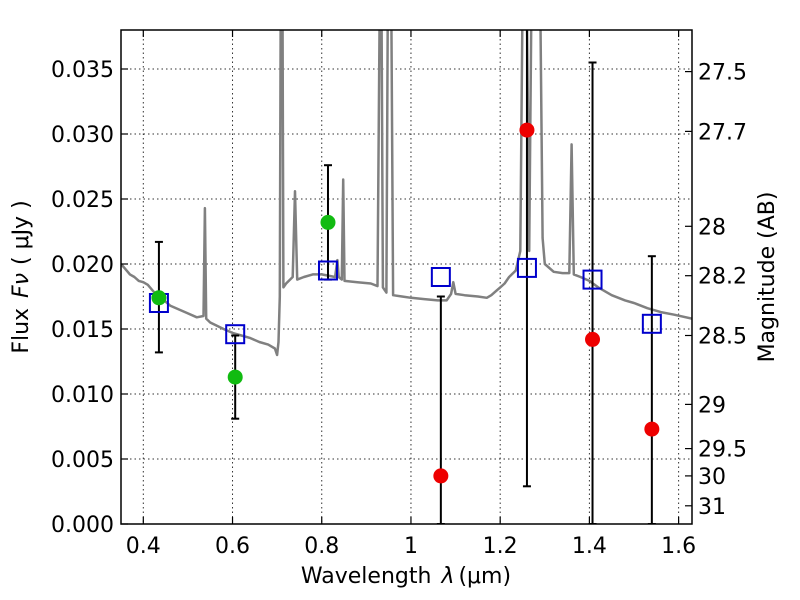 This screenshot has height=600, width=800. Describe the element at coordinates (82, 265) in the screenshot. I see `y-tick-label: 0.020` at that location.